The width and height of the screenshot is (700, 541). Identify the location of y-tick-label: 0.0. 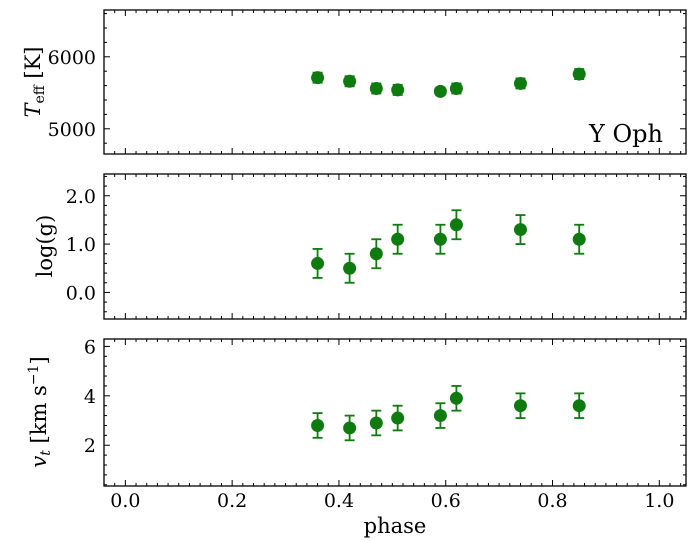
(81, 293).